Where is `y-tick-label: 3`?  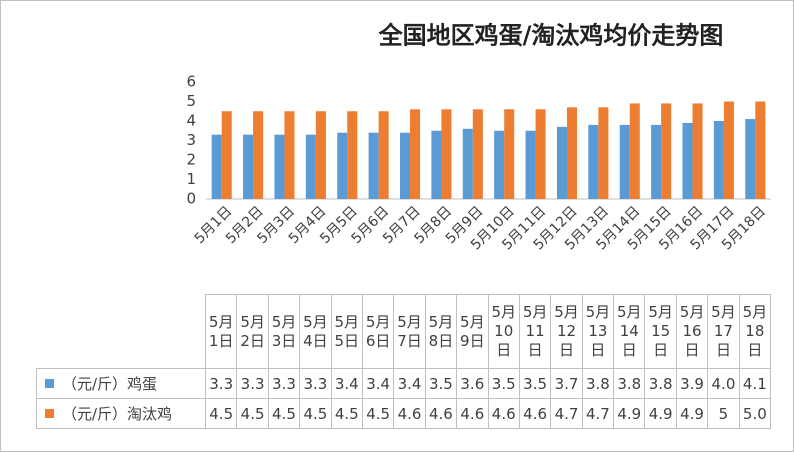
y-tick-label: 3 is located at coordinates (191, 140).